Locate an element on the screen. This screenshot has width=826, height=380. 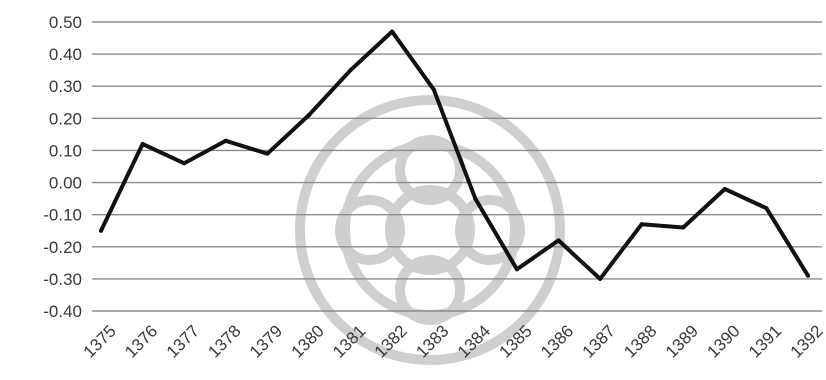
y-tick-label: 0.20 is located at coordinates (65, 118).